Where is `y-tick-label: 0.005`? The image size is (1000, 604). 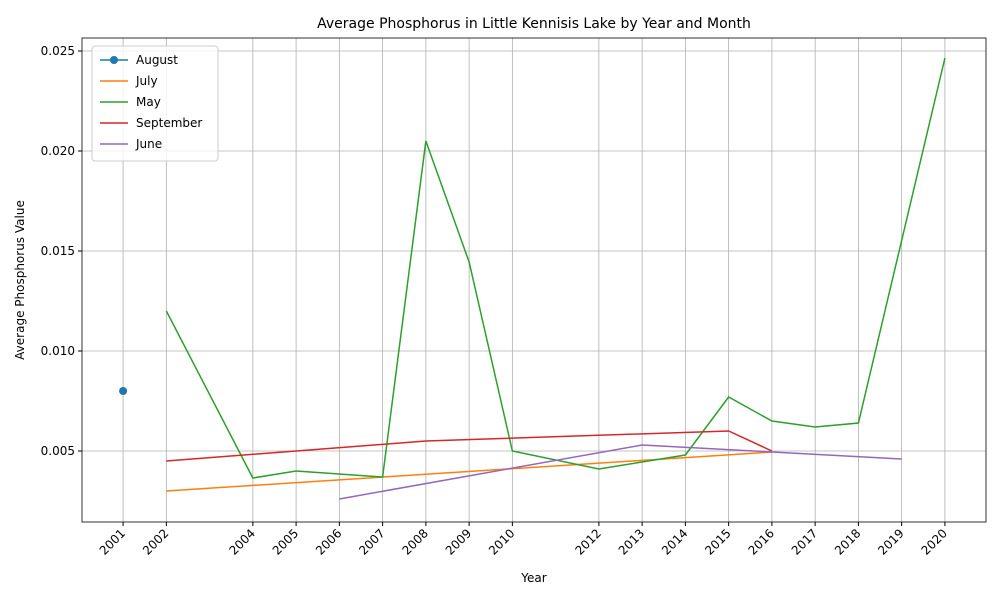 y-tick-label: 0.005 is located at coordinates (58, 451).